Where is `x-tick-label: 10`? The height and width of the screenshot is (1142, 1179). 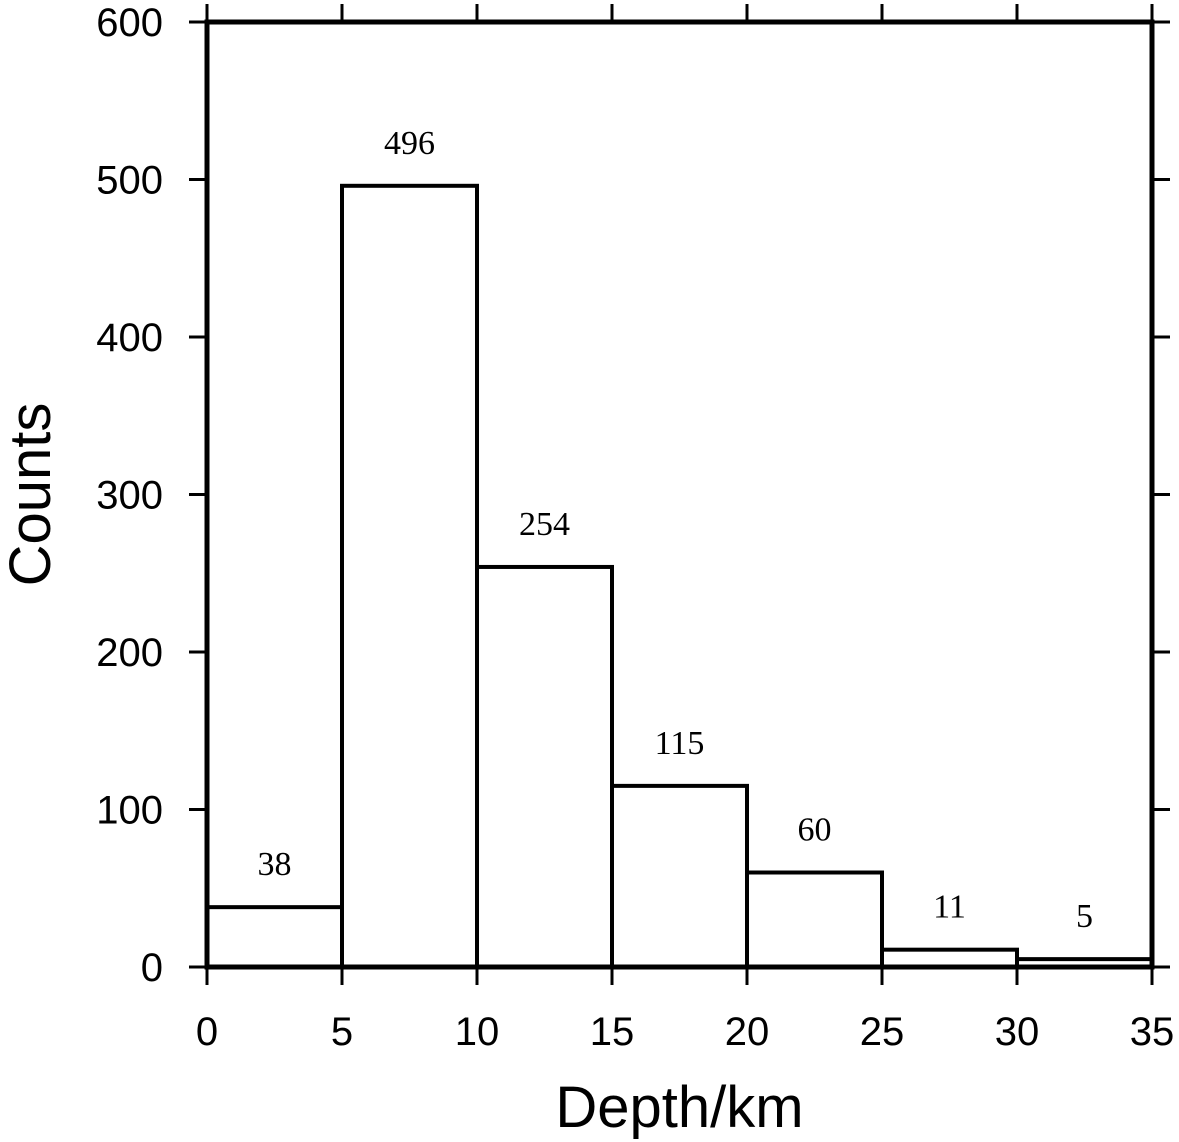 x-tick-label: 10 is located at coordinates (477, 1032).